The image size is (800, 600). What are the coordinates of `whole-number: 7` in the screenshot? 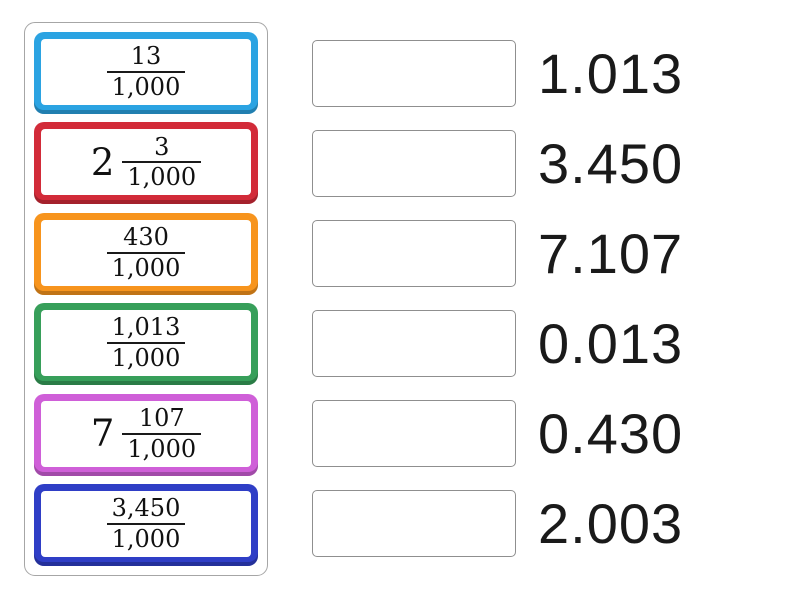 It's located at (102, 434).